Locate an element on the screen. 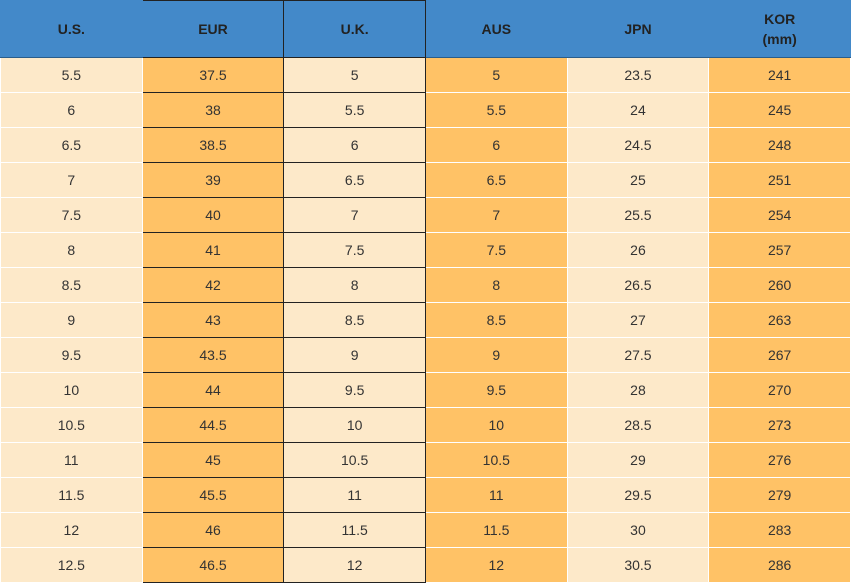 The width and height of the screenshot is (851, 583). table-cell: 37.5 is located at coordinates (213, 75).